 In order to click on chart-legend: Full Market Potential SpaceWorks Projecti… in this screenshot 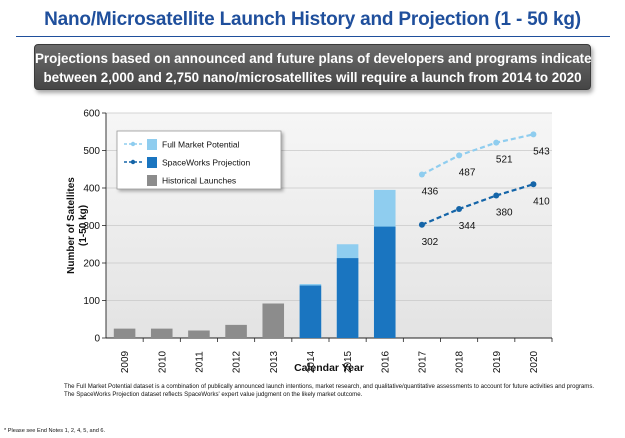, I will do `click(199, 160)`.